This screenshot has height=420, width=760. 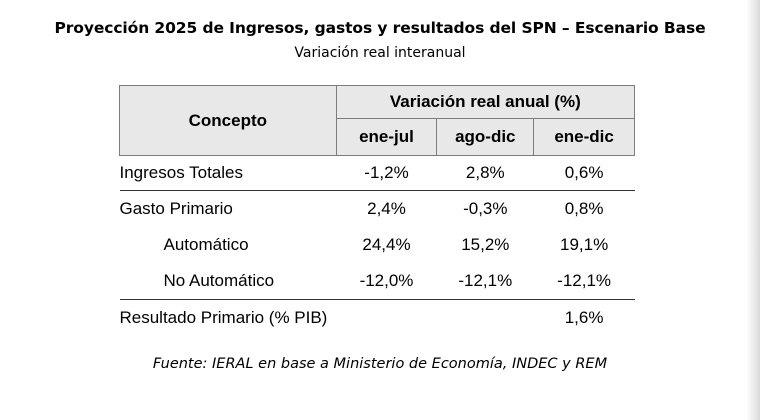 I want to click on cell-value: -1,2%, so click(x=386, y=173).